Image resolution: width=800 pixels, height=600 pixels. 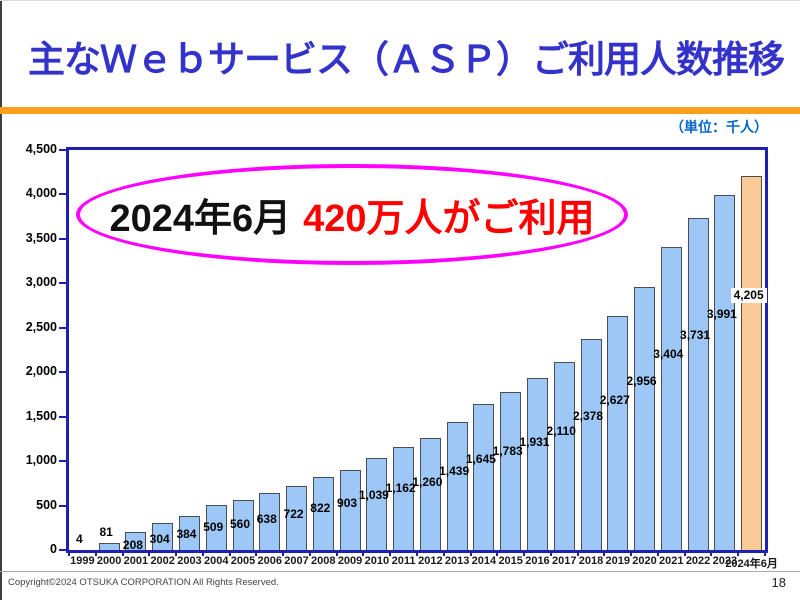 I want to click on y-axis-label: 0, so click(x=53, y=549).